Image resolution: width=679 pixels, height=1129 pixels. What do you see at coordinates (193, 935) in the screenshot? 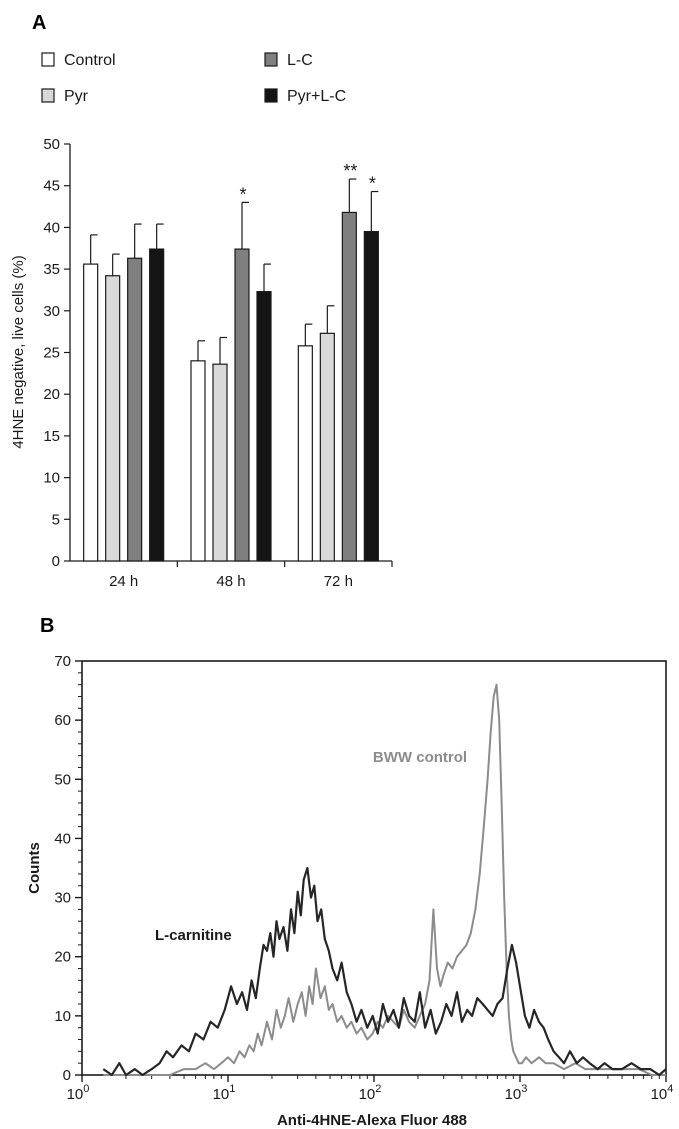
I see `series-annotation: L-carnitine` at bounding box center [193, 935].